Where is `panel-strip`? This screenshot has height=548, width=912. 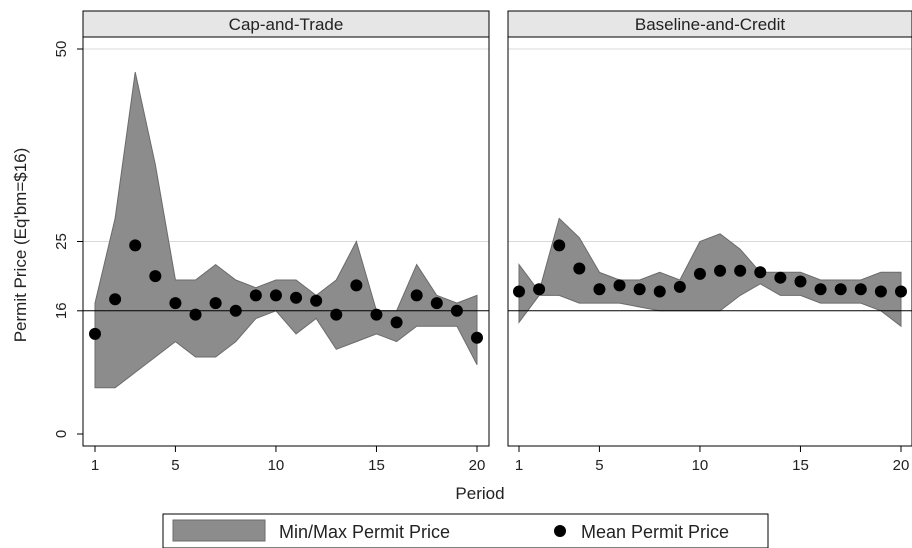 panel-strip is located at coordinates (286, 24).